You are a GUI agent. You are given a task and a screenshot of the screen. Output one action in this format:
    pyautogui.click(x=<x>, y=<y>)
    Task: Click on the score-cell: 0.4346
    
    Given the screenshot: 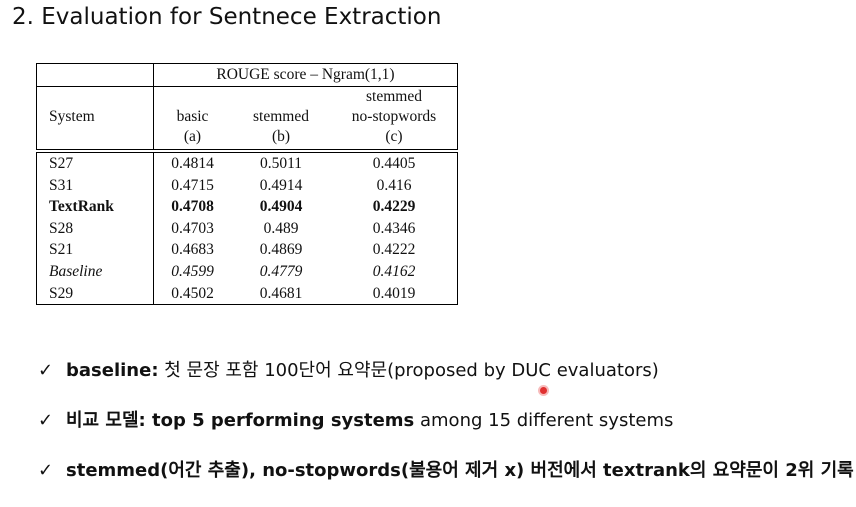 What is the action you would take?
    pyautogui.click(x=394, y=228)
    